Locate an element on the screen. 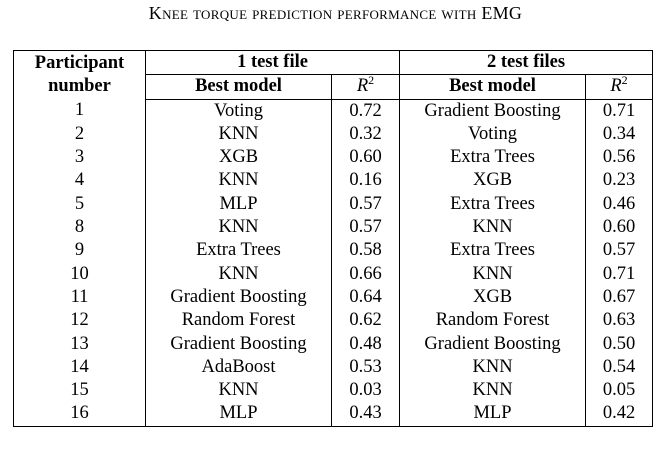 This screenshot has height=453, width=671. table-row: 10 KNN 0.66 KNN 0.71 is located at coordinates (333, 274).